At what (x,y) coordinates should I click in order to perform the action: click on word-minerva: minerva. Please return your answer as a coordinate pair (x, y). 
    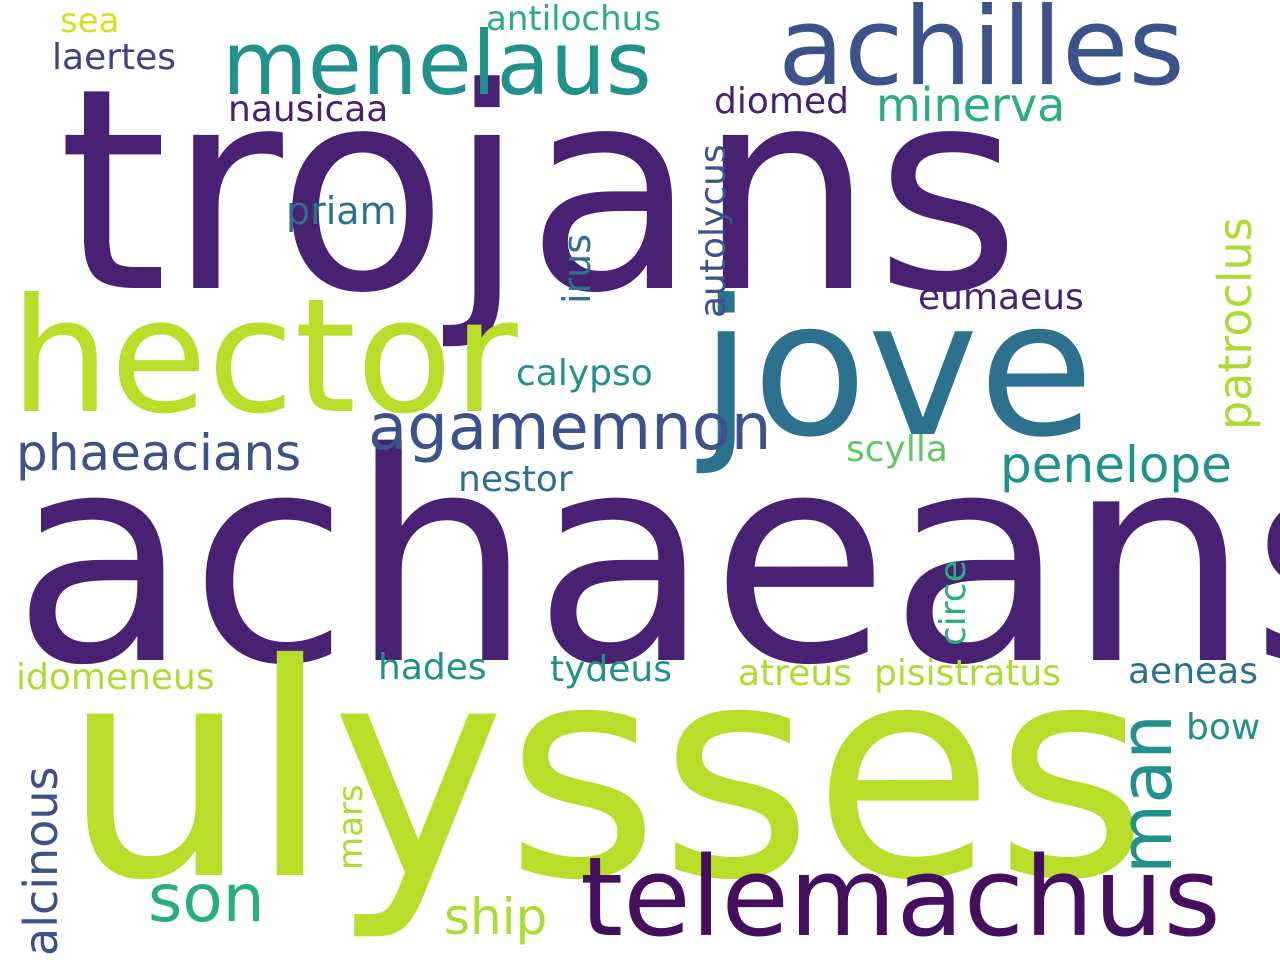
    Looking at the image, I should click on (971, 105).